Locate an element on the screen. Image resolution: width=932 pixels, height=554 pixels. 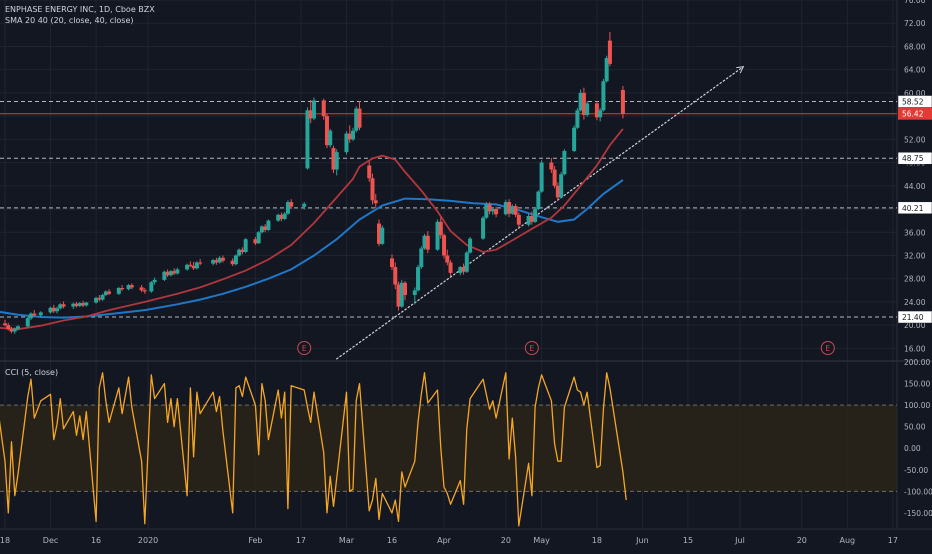
price-level-tag: 48.75 is located at coordinates (913, 158).